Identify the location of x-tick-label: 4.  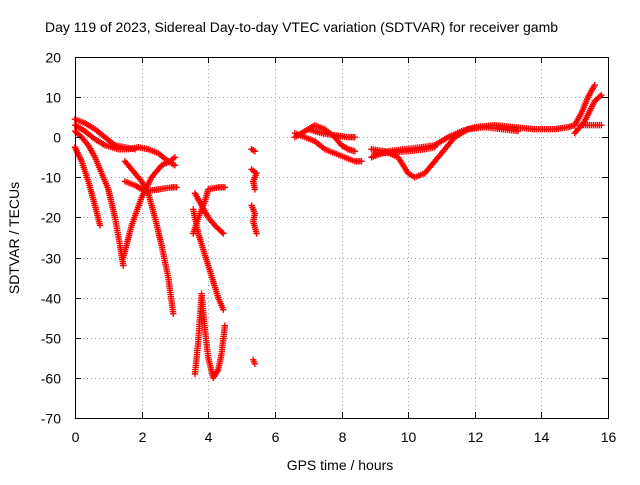
(209, 437).